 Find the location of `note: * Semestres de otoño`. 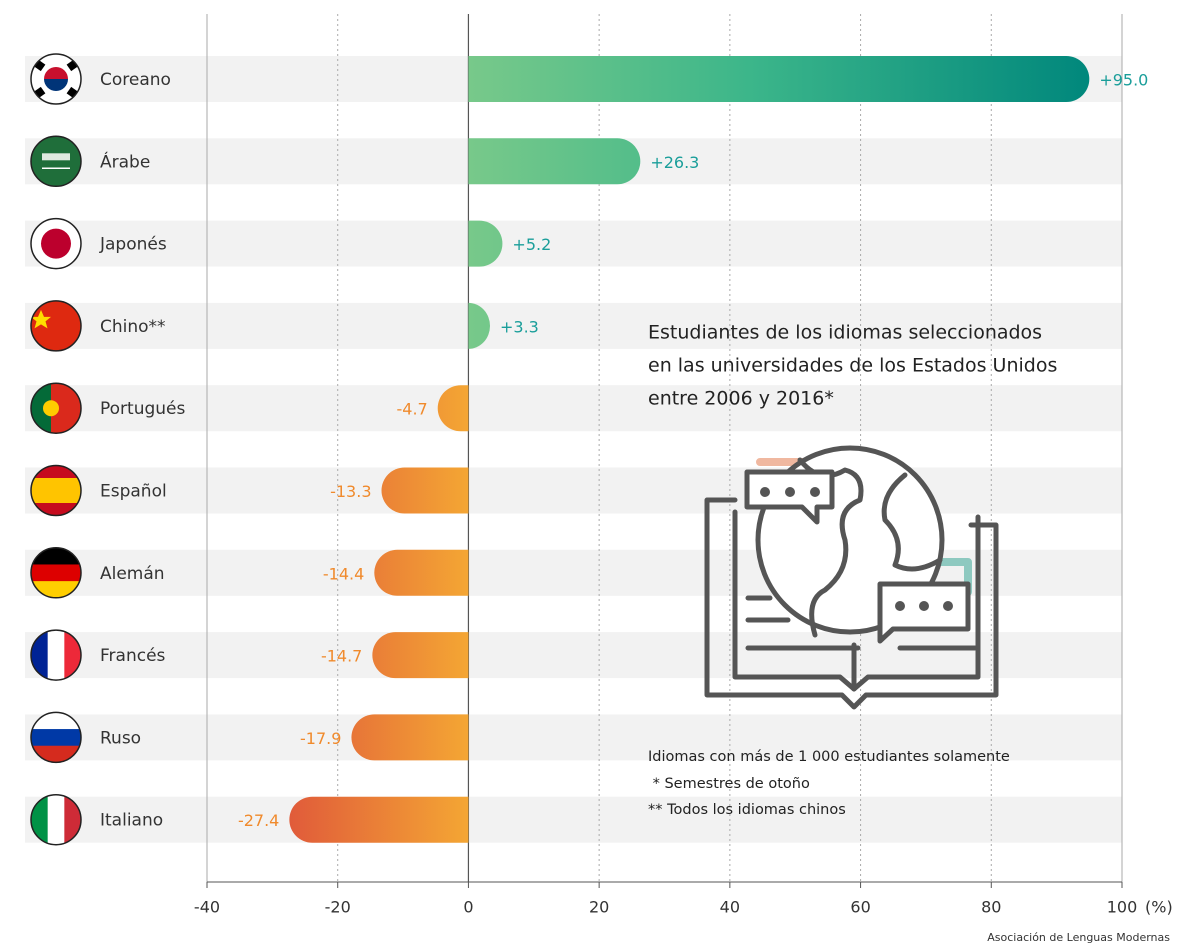

note: * Semestres de otoño is located at coordinates (729, 784).